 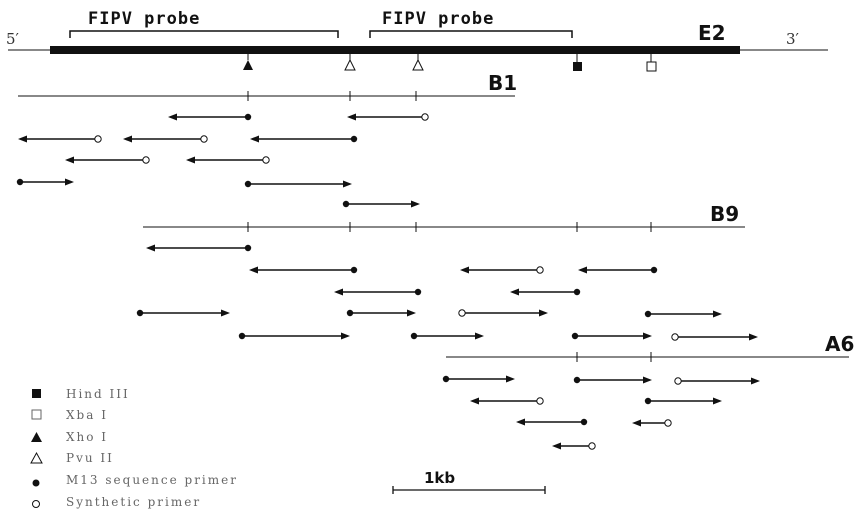 What do you see at coordinates (36, 504) in the screenshot?
I see `synthetic-primer-legend-icon` at bounding box center [36, 504].